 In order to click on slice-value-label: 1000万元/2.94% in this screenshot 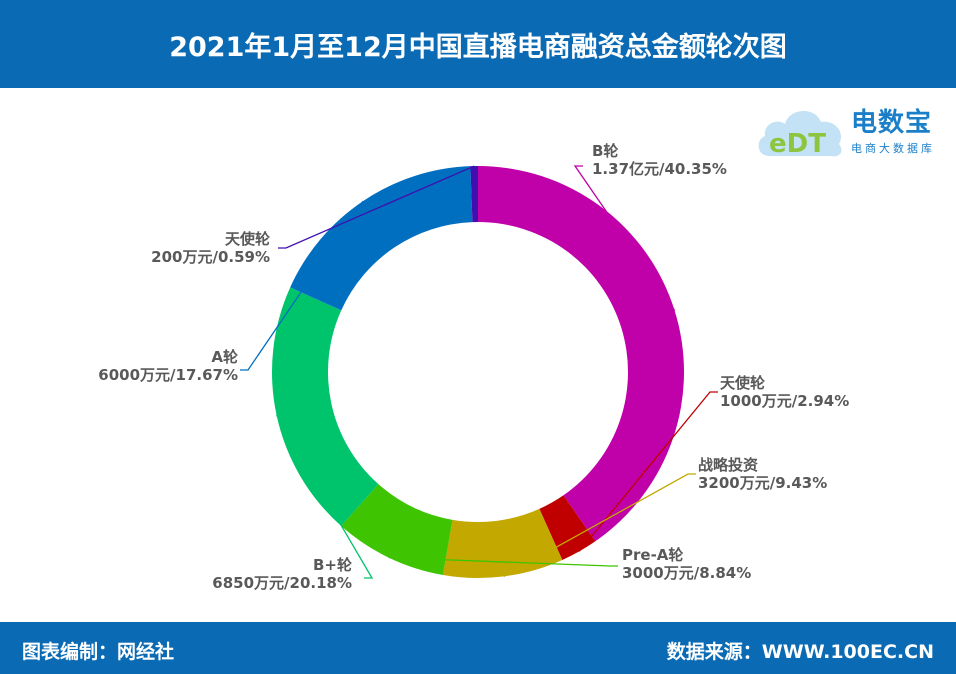, I will do `click(784, 401)`.